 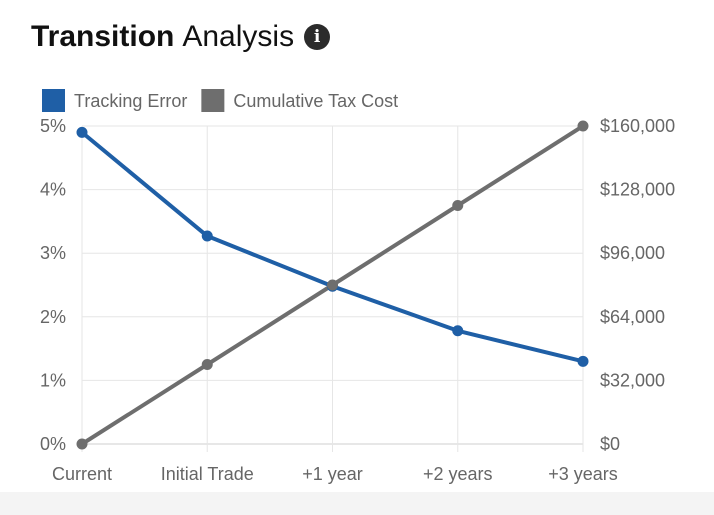 I want to click on info-icon: i, so click(x=317, y=37).